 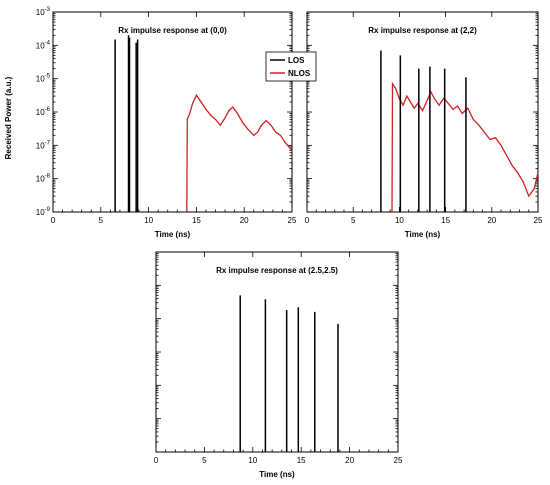 What do you see at coordinates (43, 12) in the screenshot?
I see `y-tick-label: 10⁻³` at bounding box center [43, 12].